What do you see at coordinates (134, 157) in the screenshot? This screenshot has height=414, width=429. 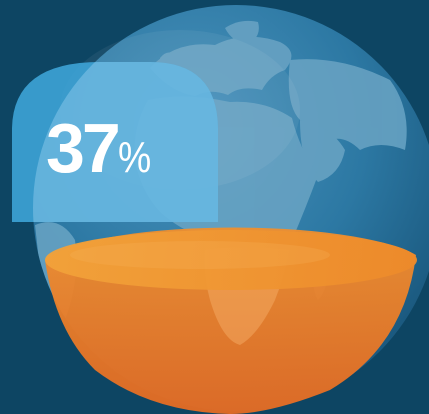 I see `stat-unit: %` at bounding box center [134, 157].